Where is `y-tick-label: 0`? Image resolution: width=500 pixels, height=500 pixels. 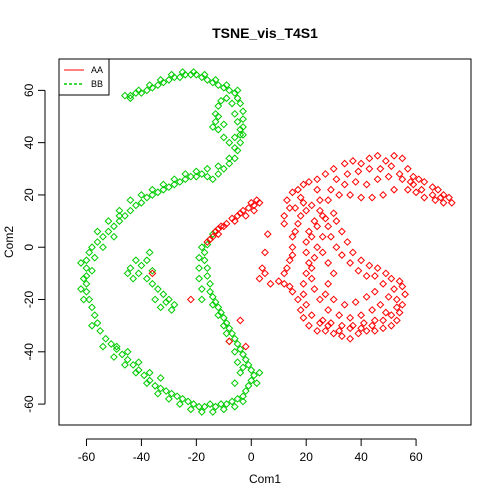 y-tick-label: 0 is located at coordinates (29, 247).